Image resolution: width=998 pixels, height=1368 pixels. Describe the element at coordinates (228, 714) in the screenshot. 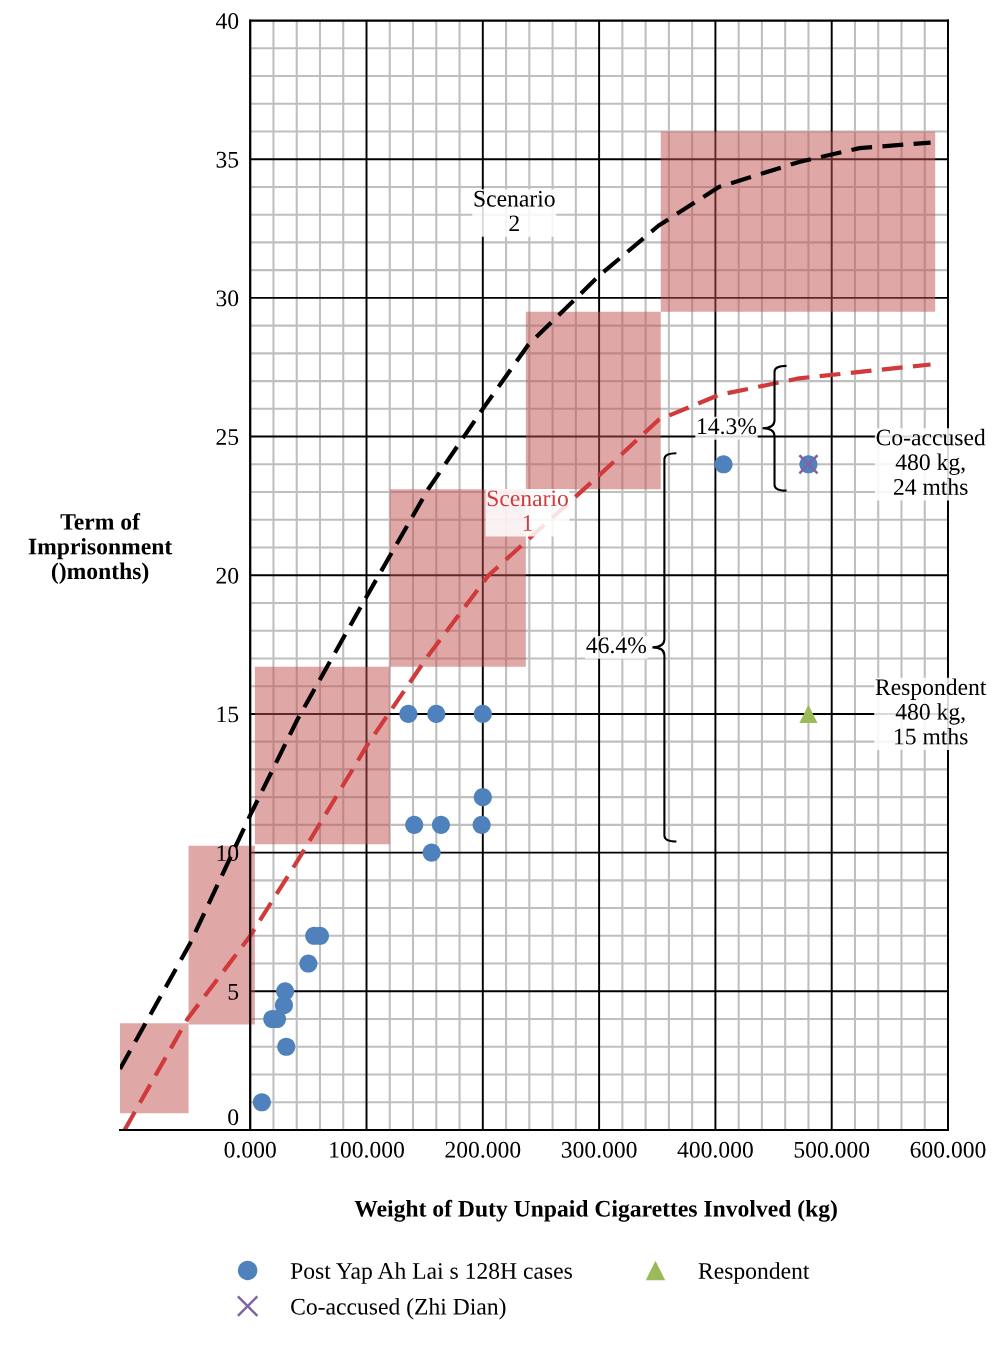

I see `y-tick-label: 15` at that location.